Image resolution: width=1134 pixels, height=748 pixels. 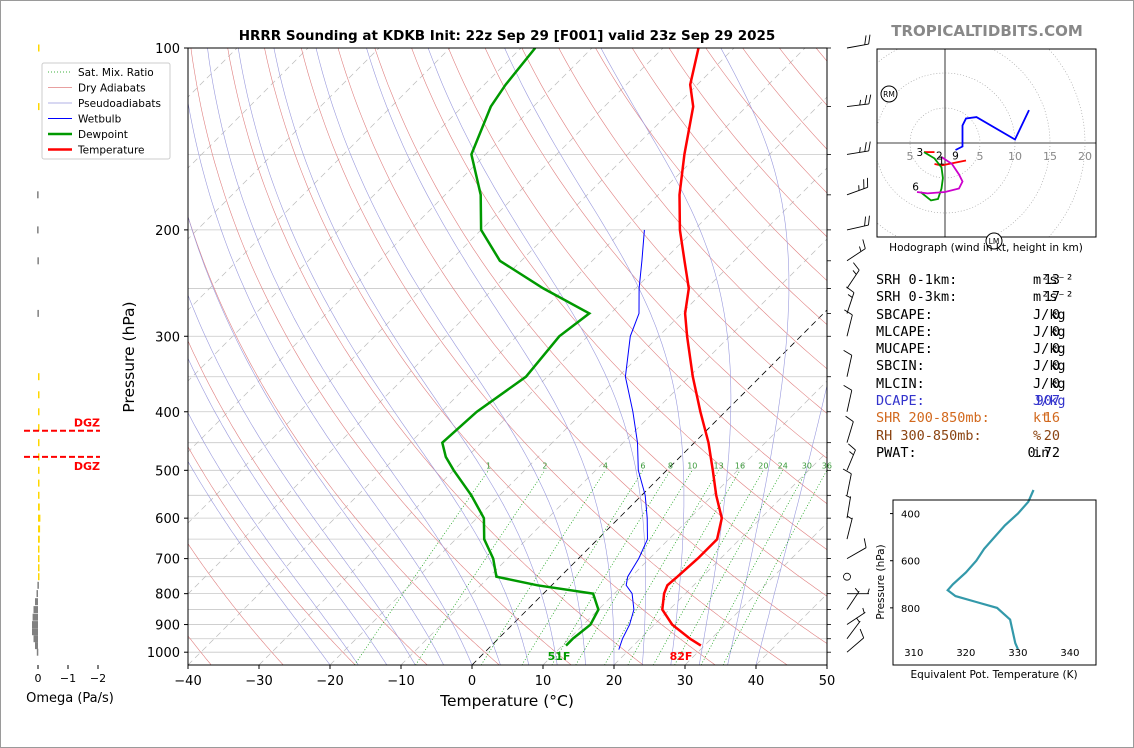 I want to click on hodograph-height-label: 1, so click(x=941, y=162).